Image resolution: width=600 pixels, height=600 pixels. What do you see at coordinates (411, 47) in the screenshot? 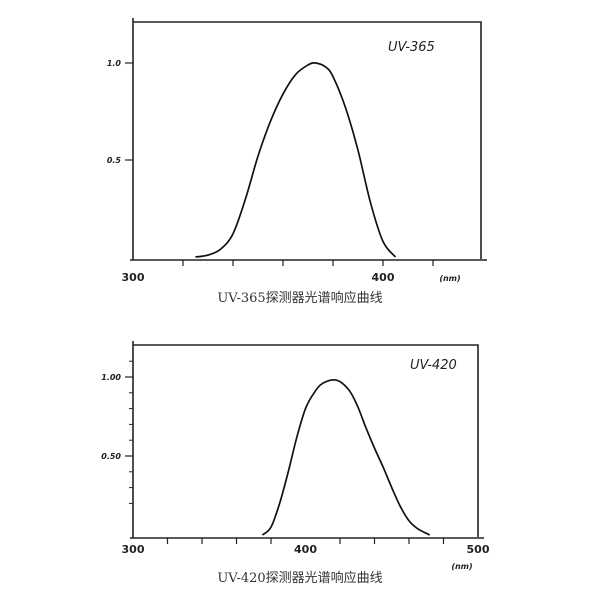
I see `chart-title: UV-365` at bounding box center [411, 47].